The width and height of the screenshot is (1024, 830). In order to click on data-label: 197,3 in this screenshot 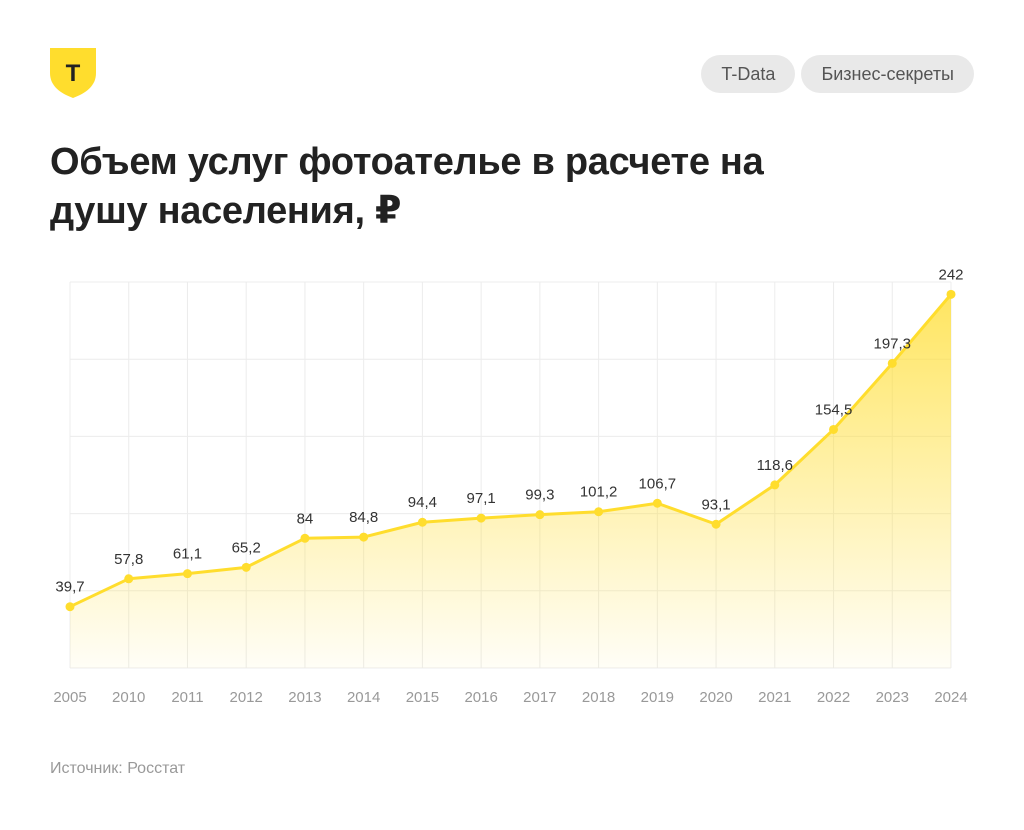, I will do `click(892, 343)`.